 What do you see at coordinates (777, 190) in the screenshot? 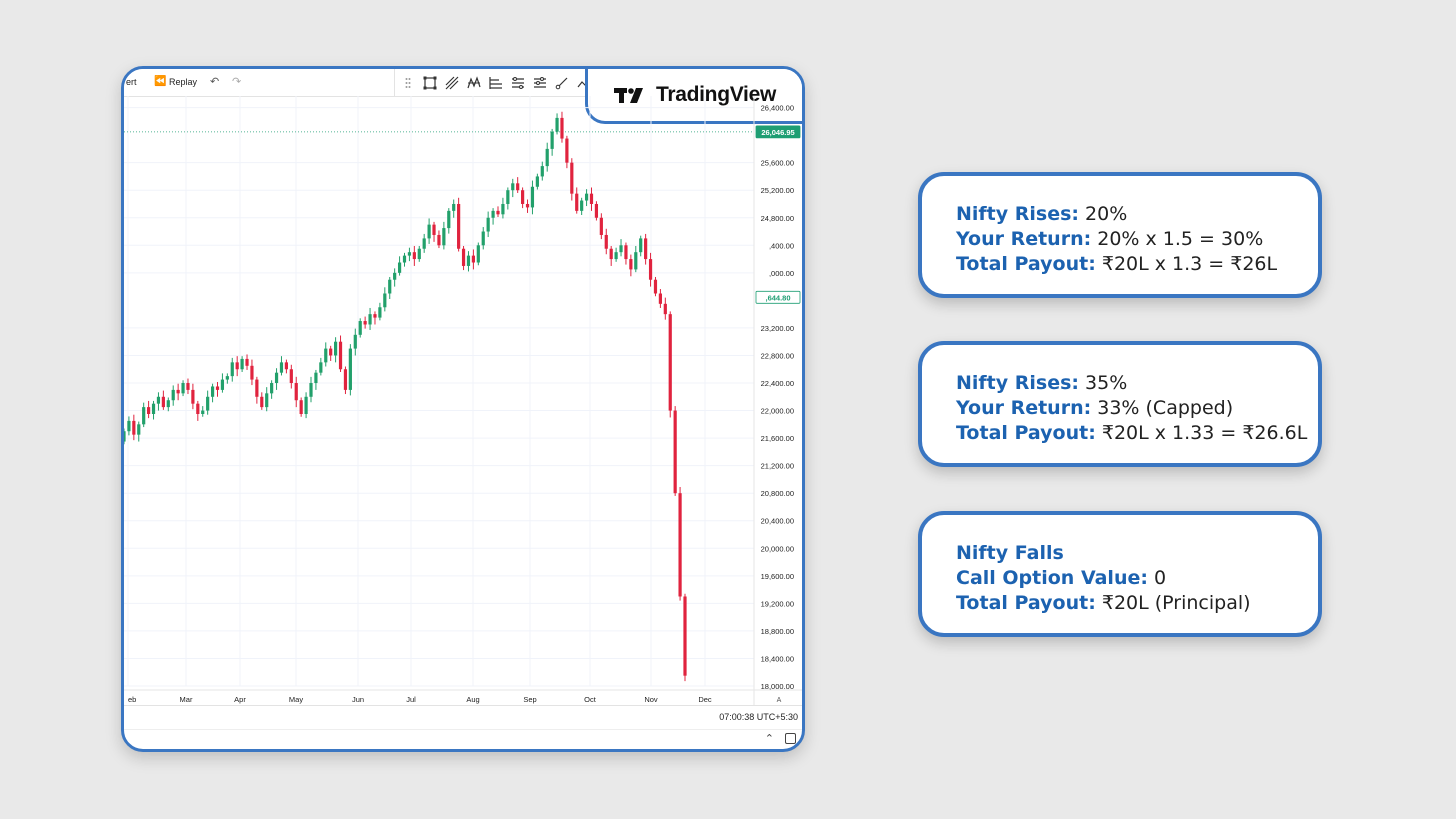
I see `y-tick-label: 25,200.00` at bounding box center [777, 190].